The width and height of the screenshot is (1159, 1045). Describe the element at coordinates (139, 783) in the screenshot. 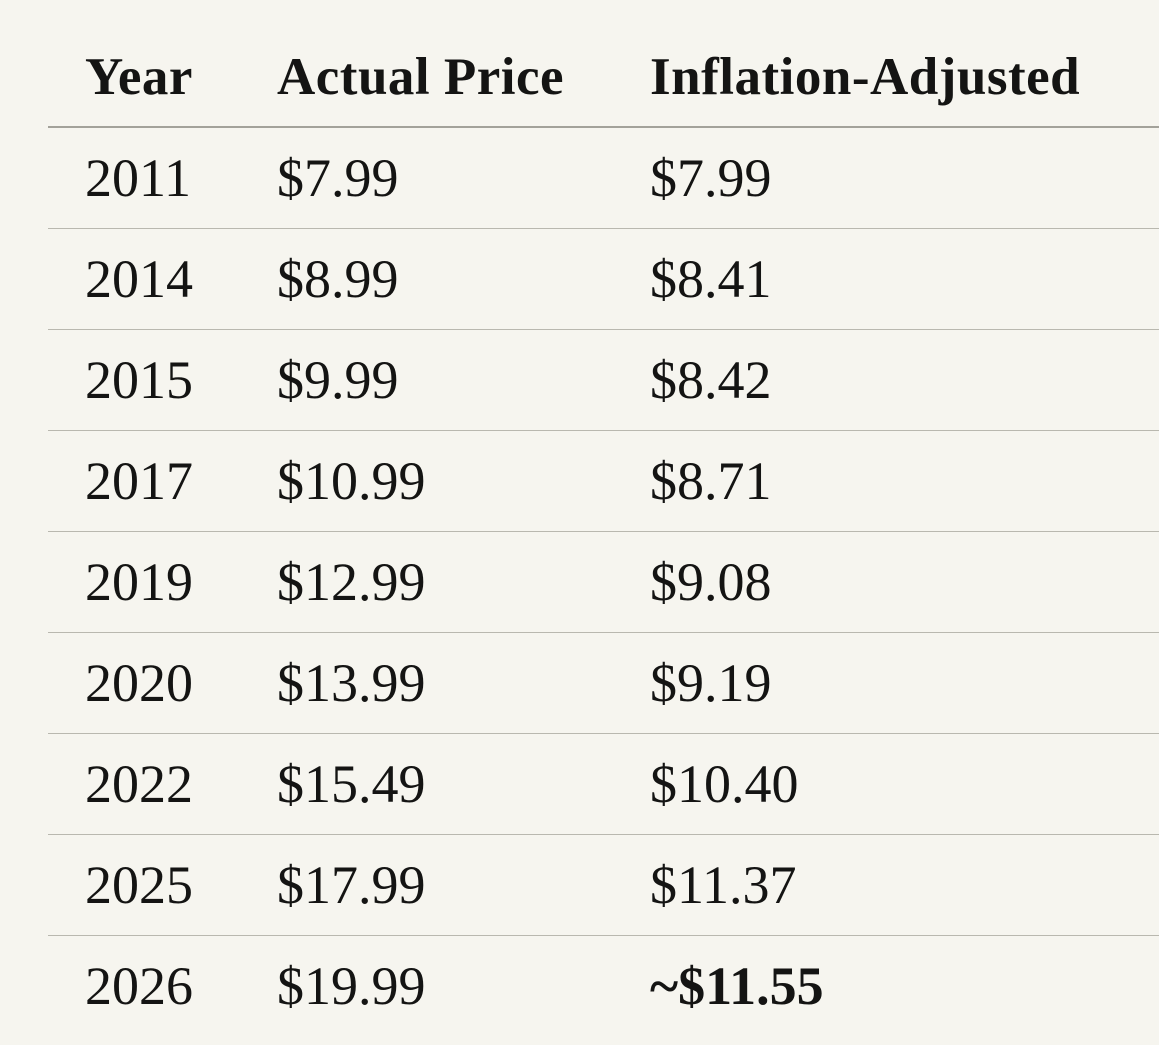

I see `year-cell: 2022` at that location.